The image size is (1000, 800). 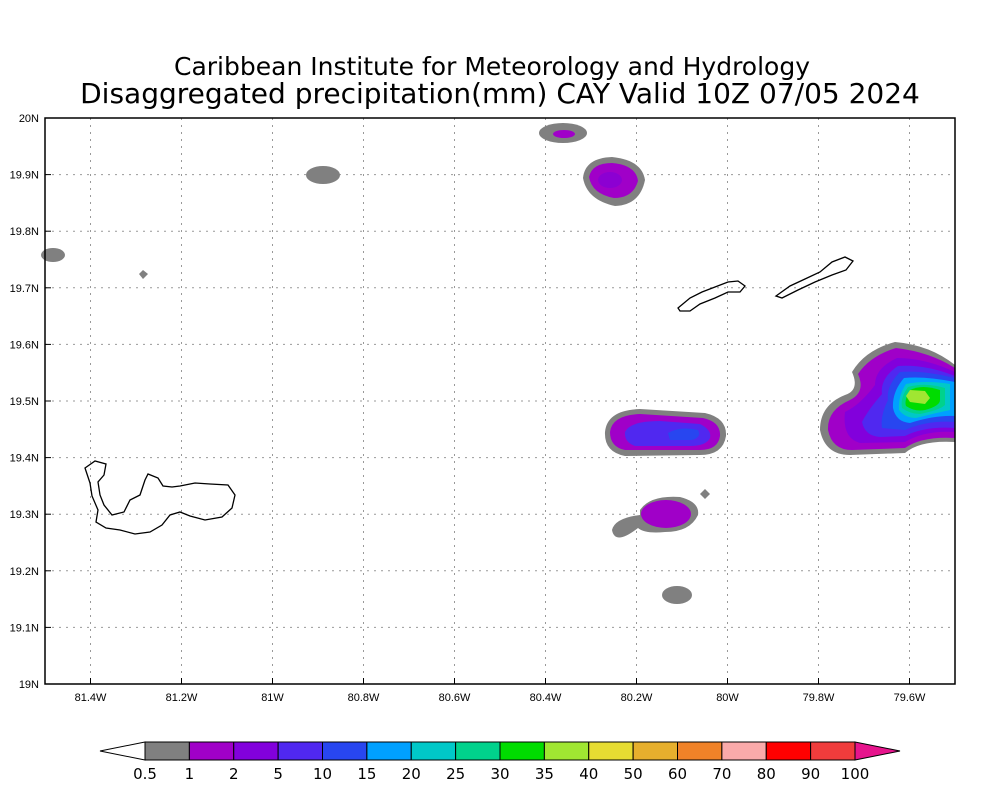 What do you see at coordinates (411, 774) in the screenshot?
I see `colorbar-label: 20` at bounding box center [411, 774].